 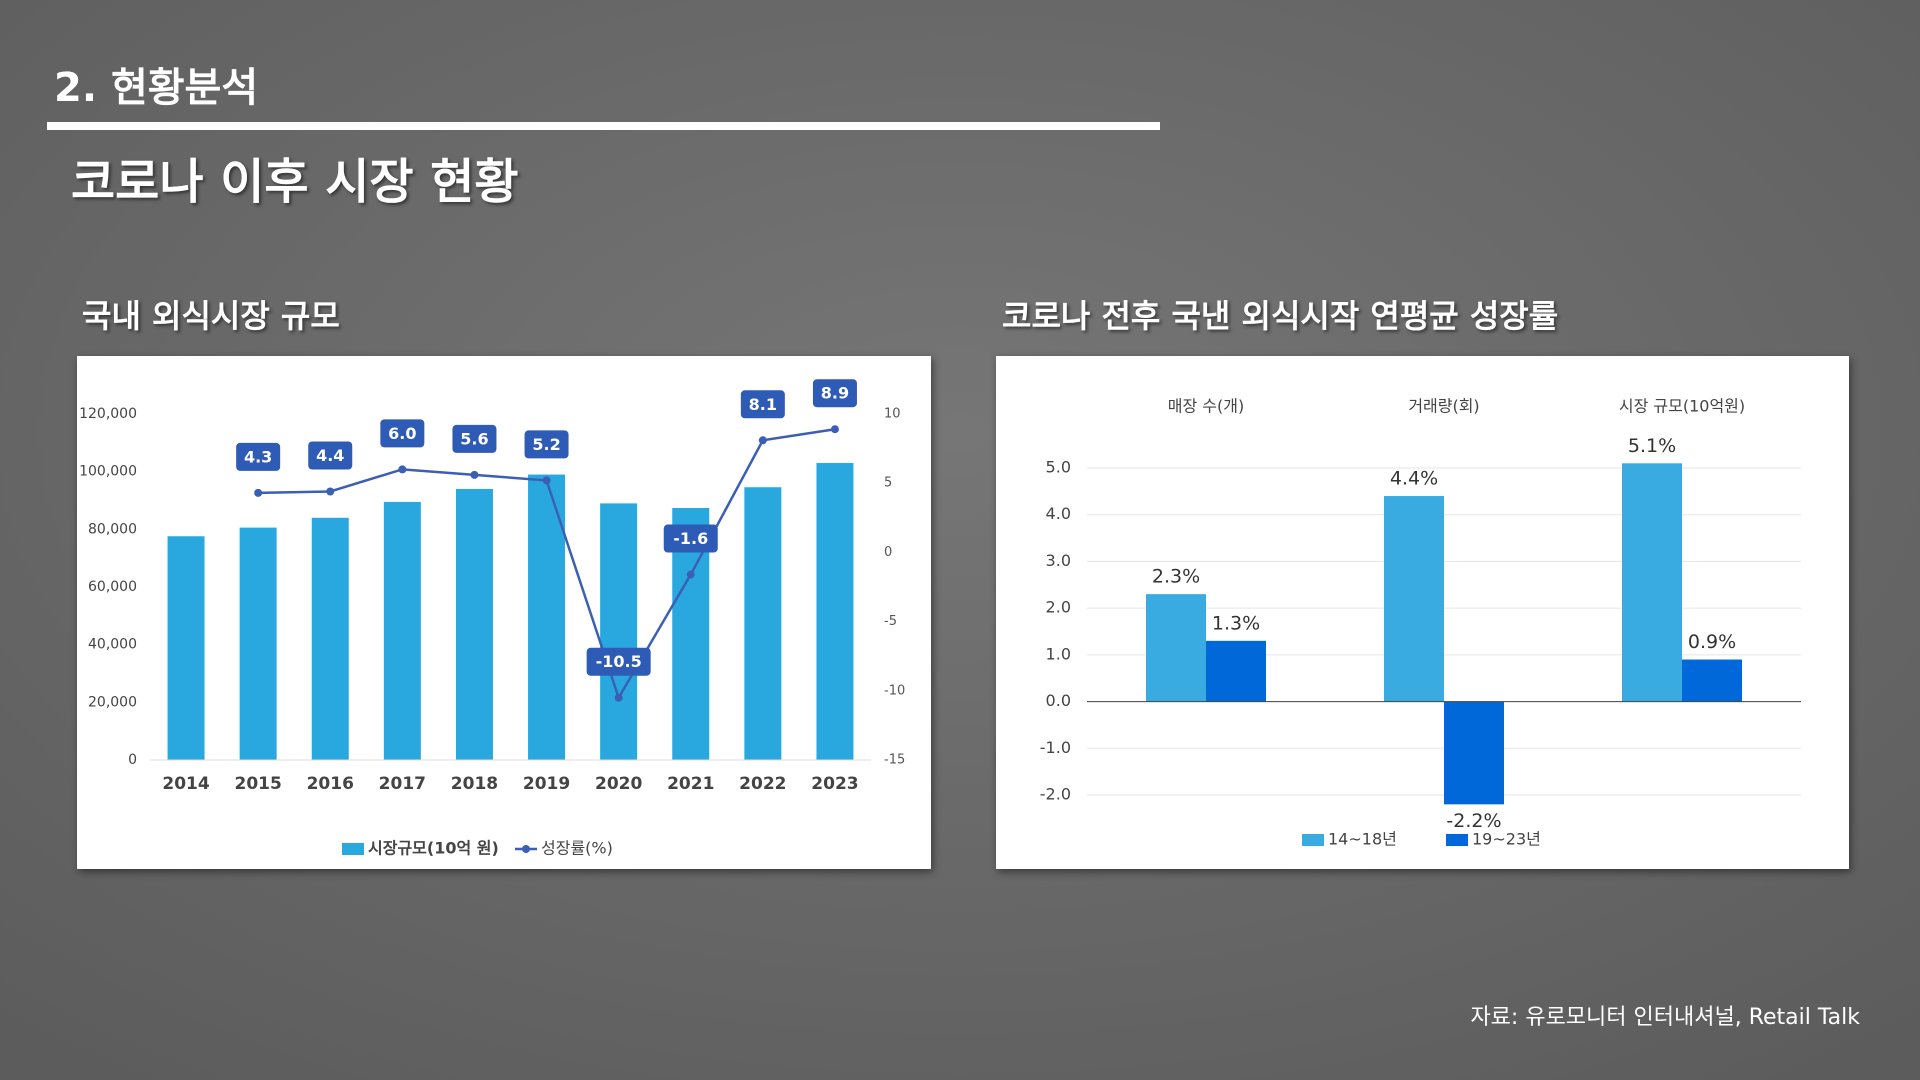 I want to click on chart-title: 코로나 전후 국낸 외식시작 연평균 성장률, so click(x=1280, y=316).